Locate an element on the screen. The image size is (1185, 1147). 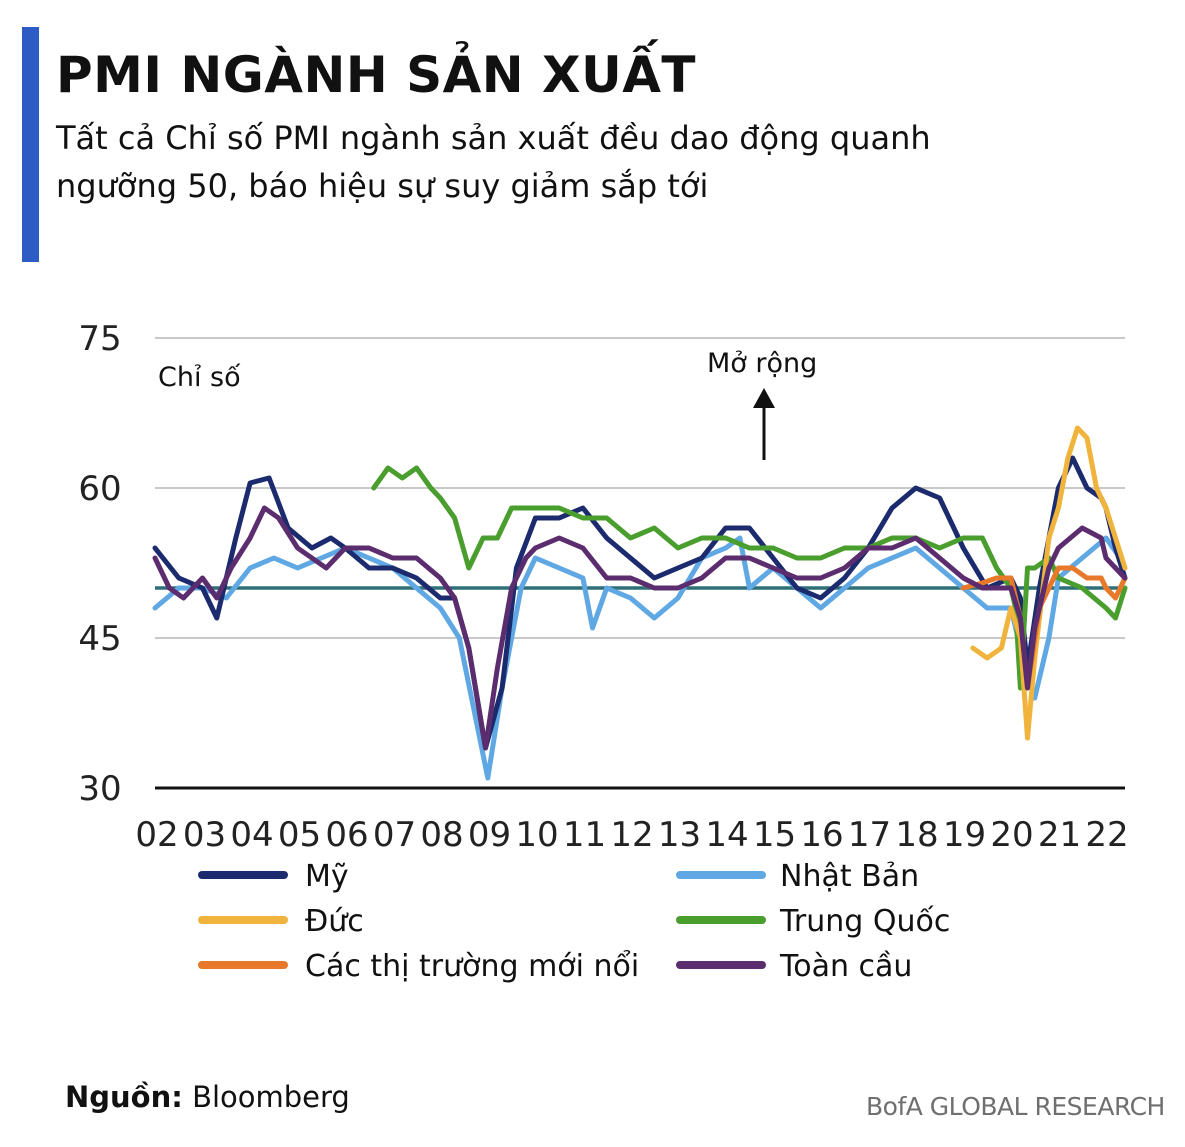
legend-label: Toàn cầu is located at coordinates (845, 966).